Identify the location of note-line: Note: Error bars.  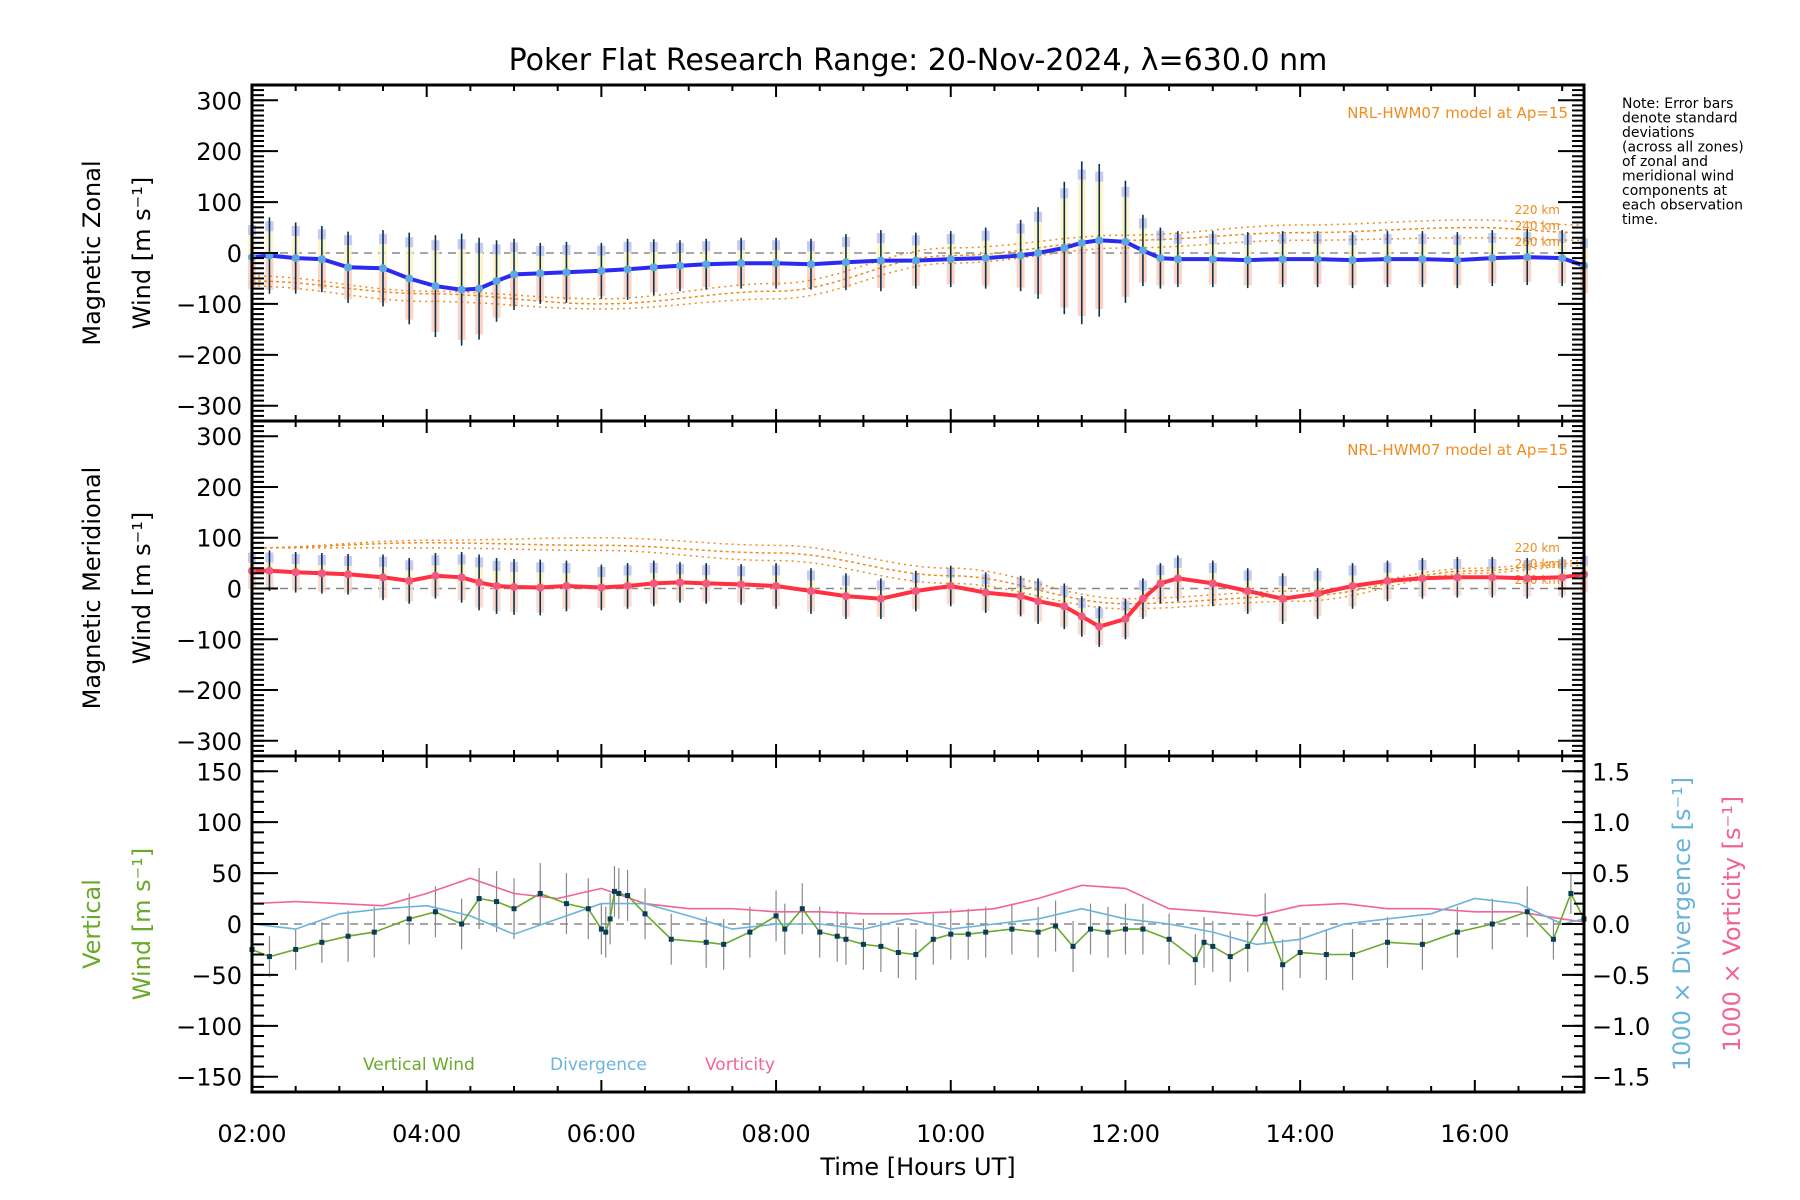
(1677, 104).